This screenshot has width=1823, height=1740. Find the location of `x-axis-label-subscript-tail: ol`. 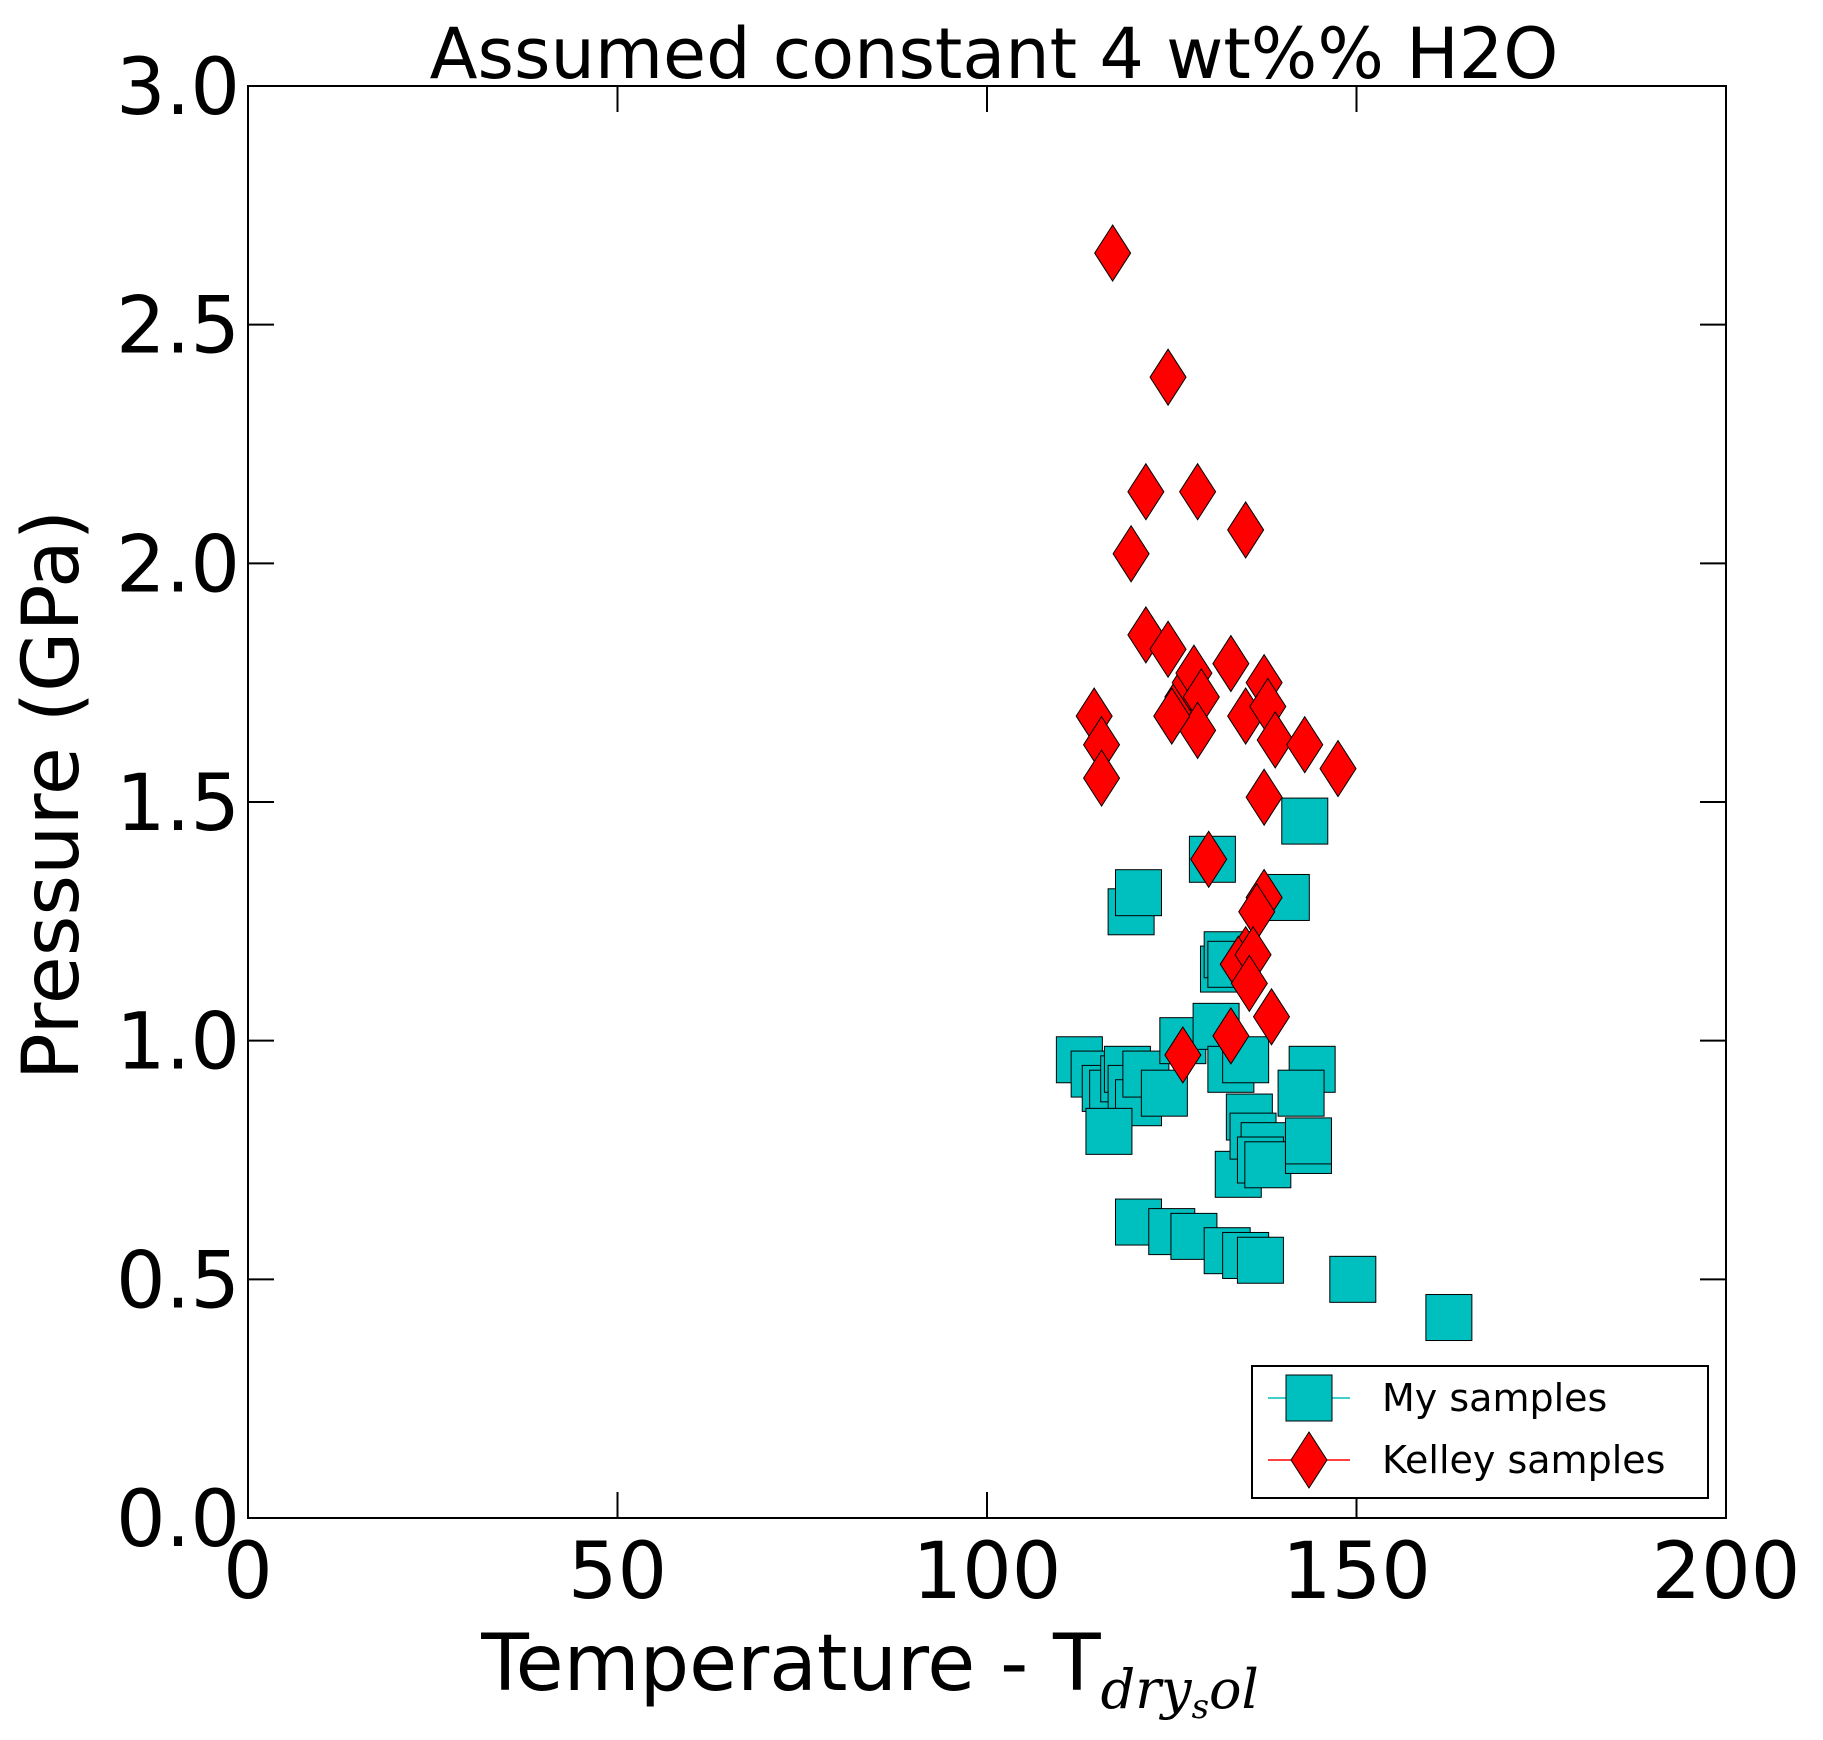

x-axis-label-subscript-tail: ol is located at coordinates (1234, 1689).